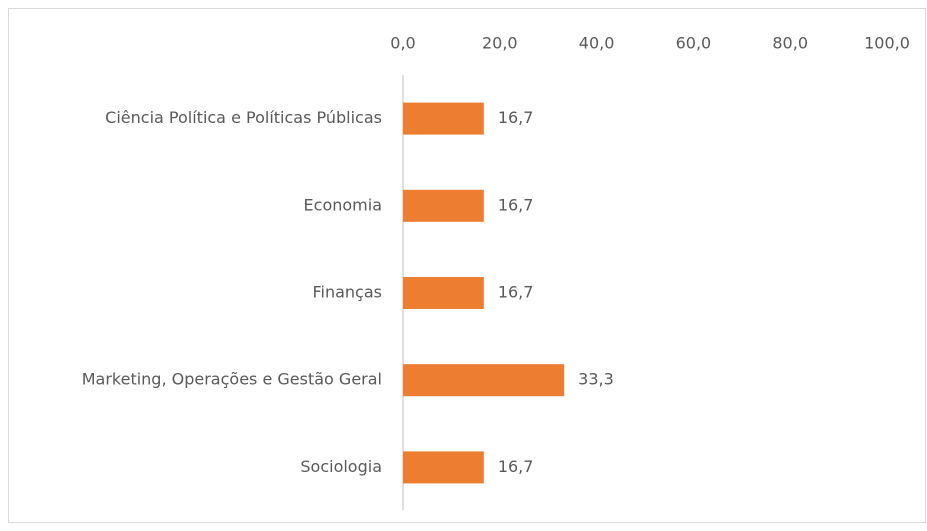 The image size is (927, 531). Describe the element at coordinates (341, 466) in the screenshot. I see `y-tick-label: Sociologia` at that location.